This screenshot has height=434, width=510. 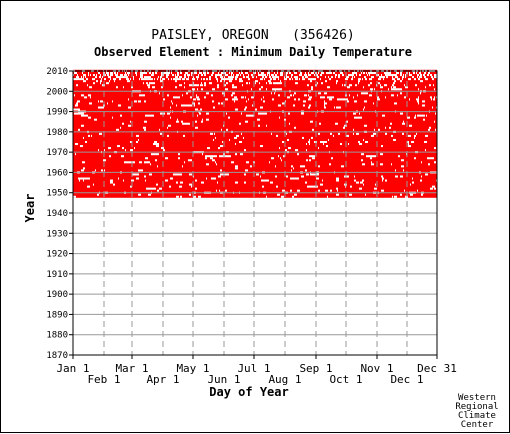 I want to click on y-tick-label: 1990, so click(x=57, y=113).